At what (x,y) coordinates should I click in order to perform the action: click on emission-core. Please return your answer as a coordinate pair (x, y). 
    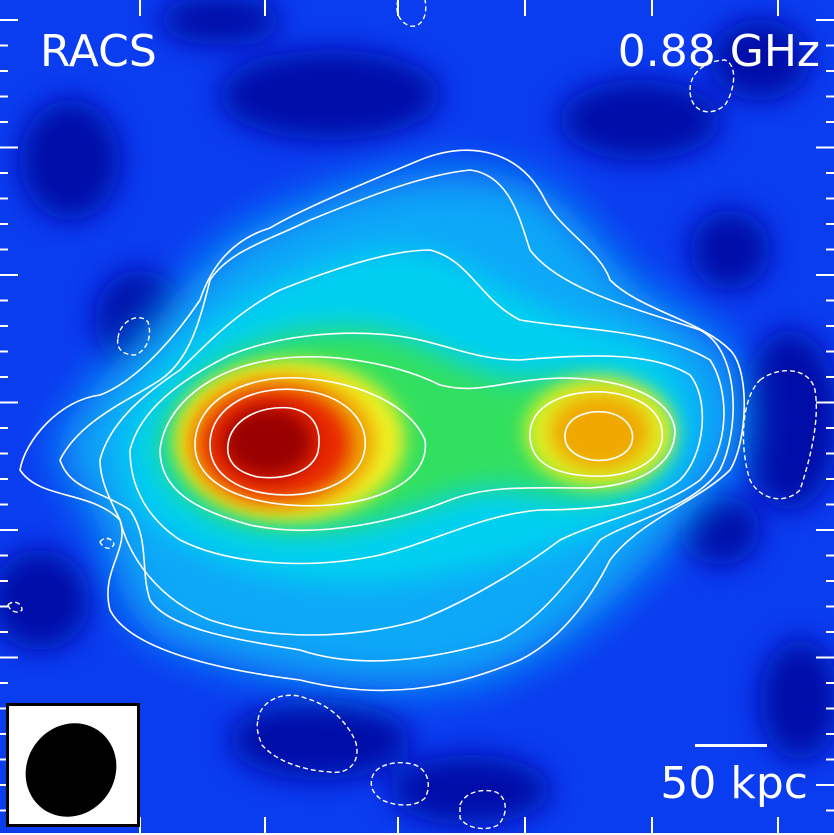
    Looking at the image, I should click on (268, 442).